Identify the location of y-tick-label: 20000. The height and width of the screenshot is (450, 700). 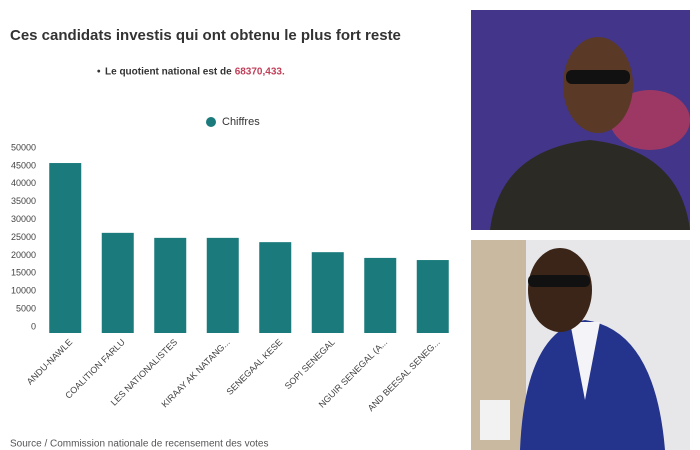
(23, 255).